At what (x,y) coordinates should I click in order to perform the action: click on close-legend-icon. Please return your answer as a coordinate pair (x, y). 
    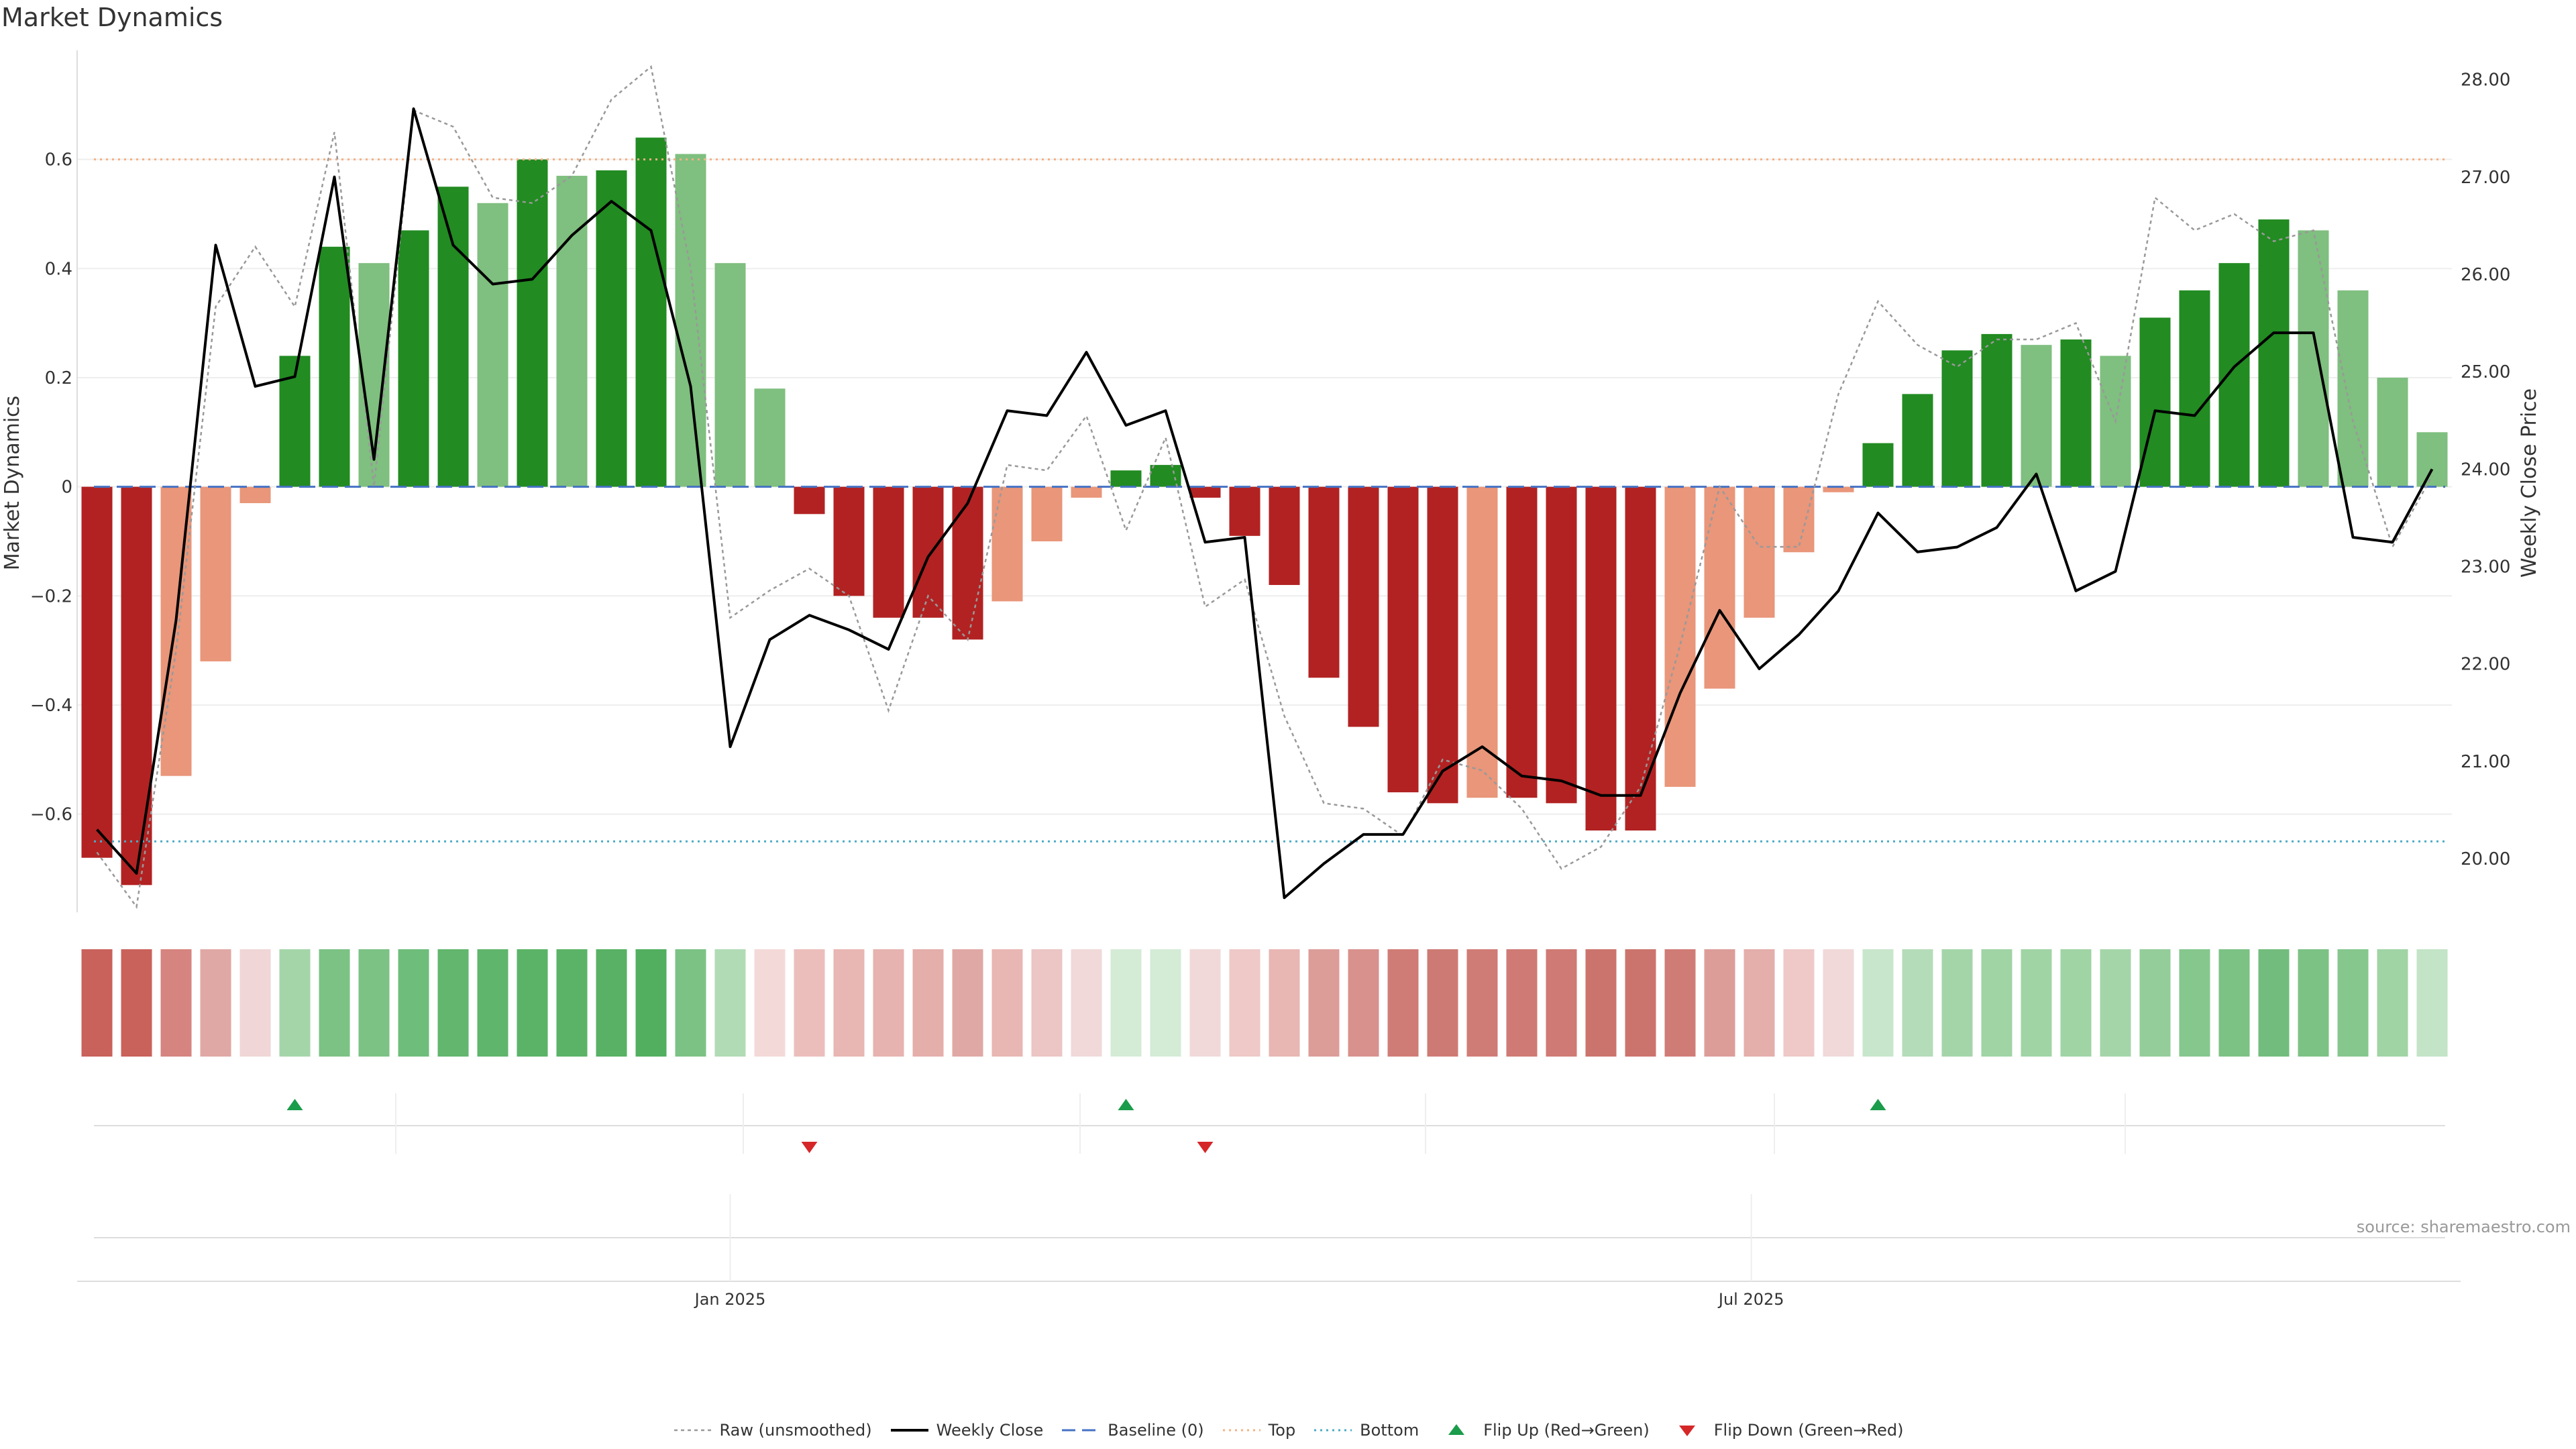
    Looking at the image, I should click on (909, 1430).